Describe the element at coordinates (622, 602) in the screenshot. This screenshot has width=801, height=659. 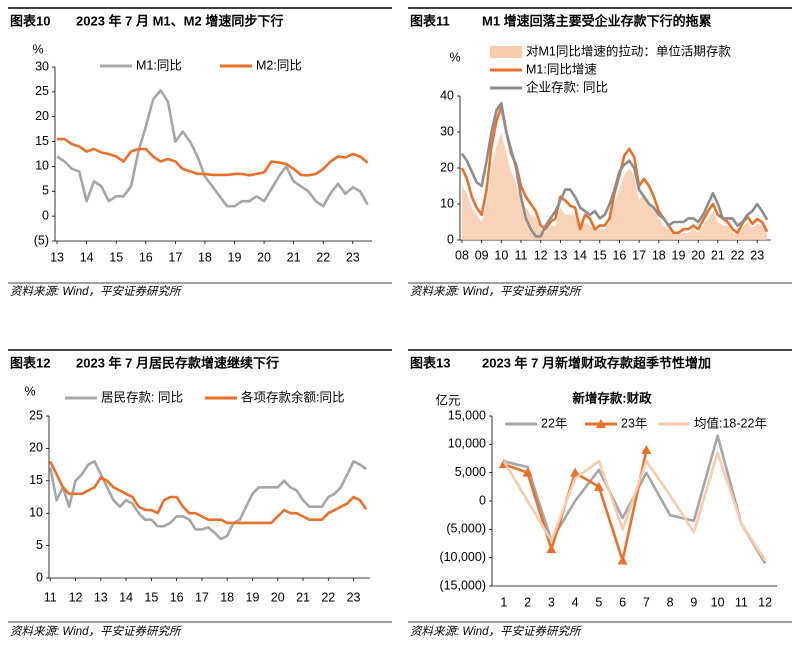
I see `x-tick-label: 6` at that location.